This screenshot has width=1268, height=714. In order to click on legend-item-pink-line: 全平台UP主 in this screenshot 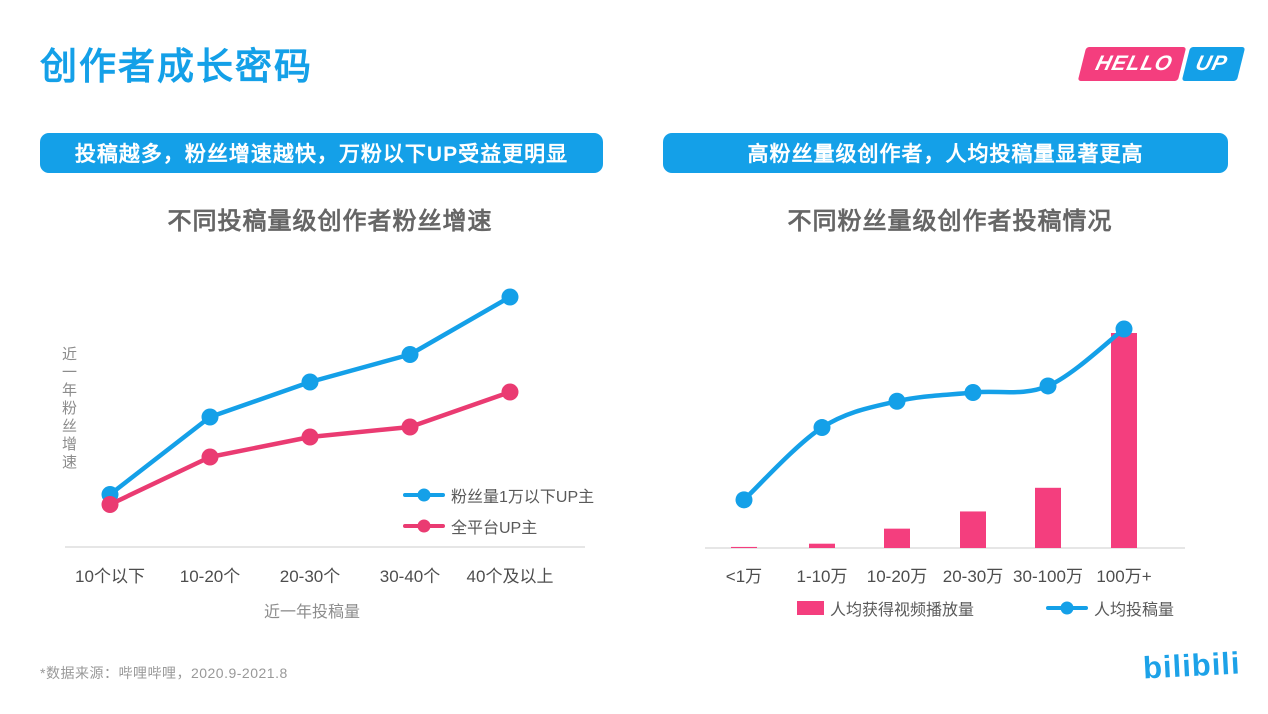, I will do `click(498, 526)`.